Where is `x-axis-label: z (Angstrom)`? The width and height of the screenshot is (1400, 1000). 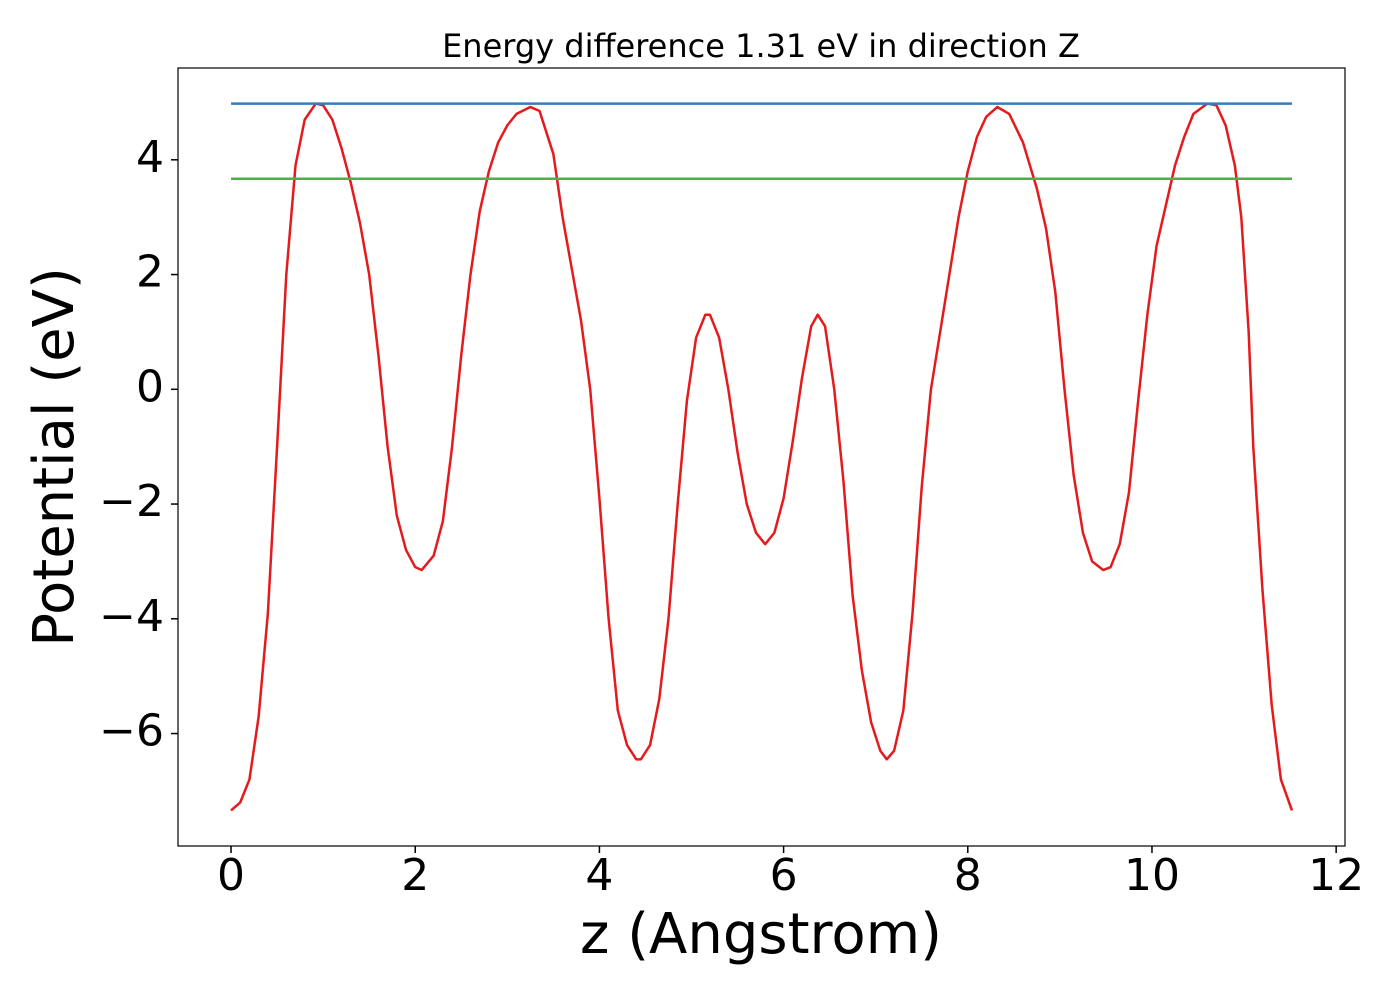
x-axis-label: z (Angstrom) is located at coordinates (761, 934).